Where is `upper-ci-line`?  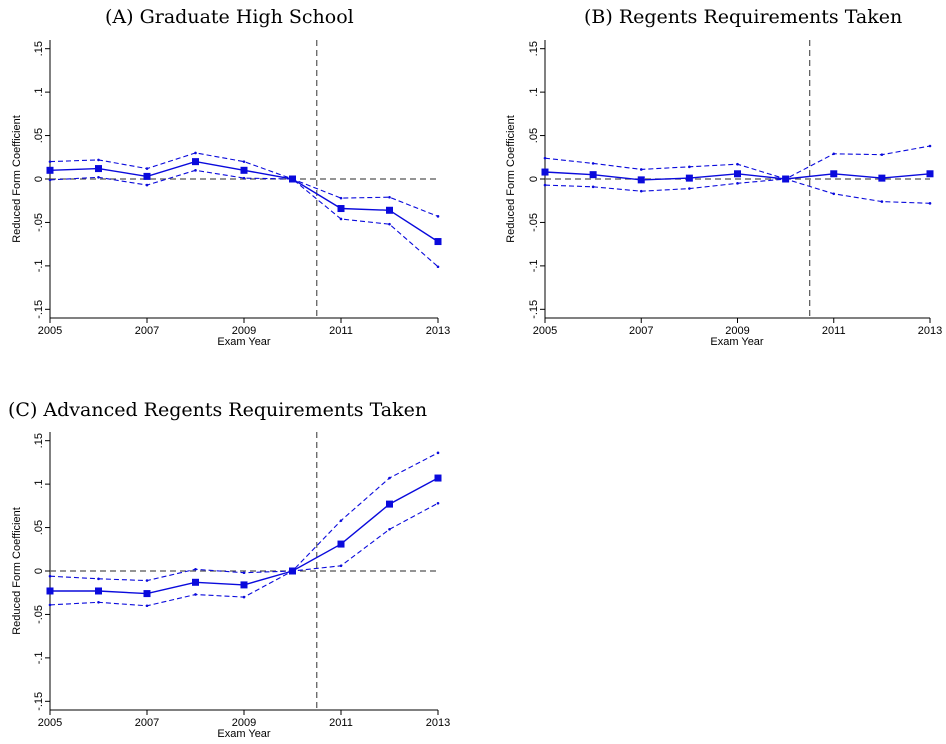 upper-ci-line is located at coordinates (244, 517).